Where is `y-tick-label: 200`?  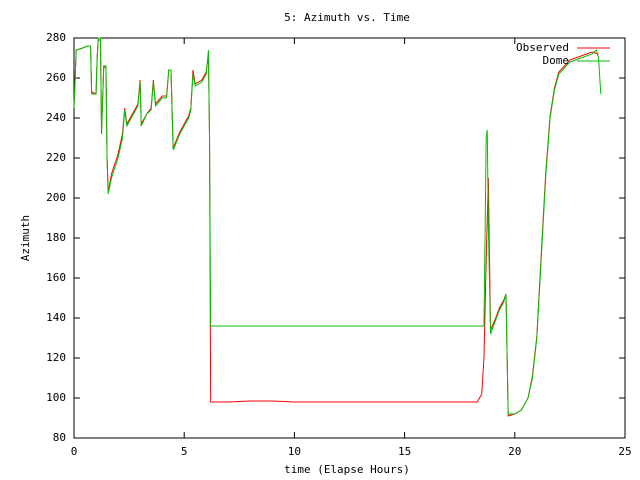 y-tick-label: 200 is located at coordinates (56, 197).